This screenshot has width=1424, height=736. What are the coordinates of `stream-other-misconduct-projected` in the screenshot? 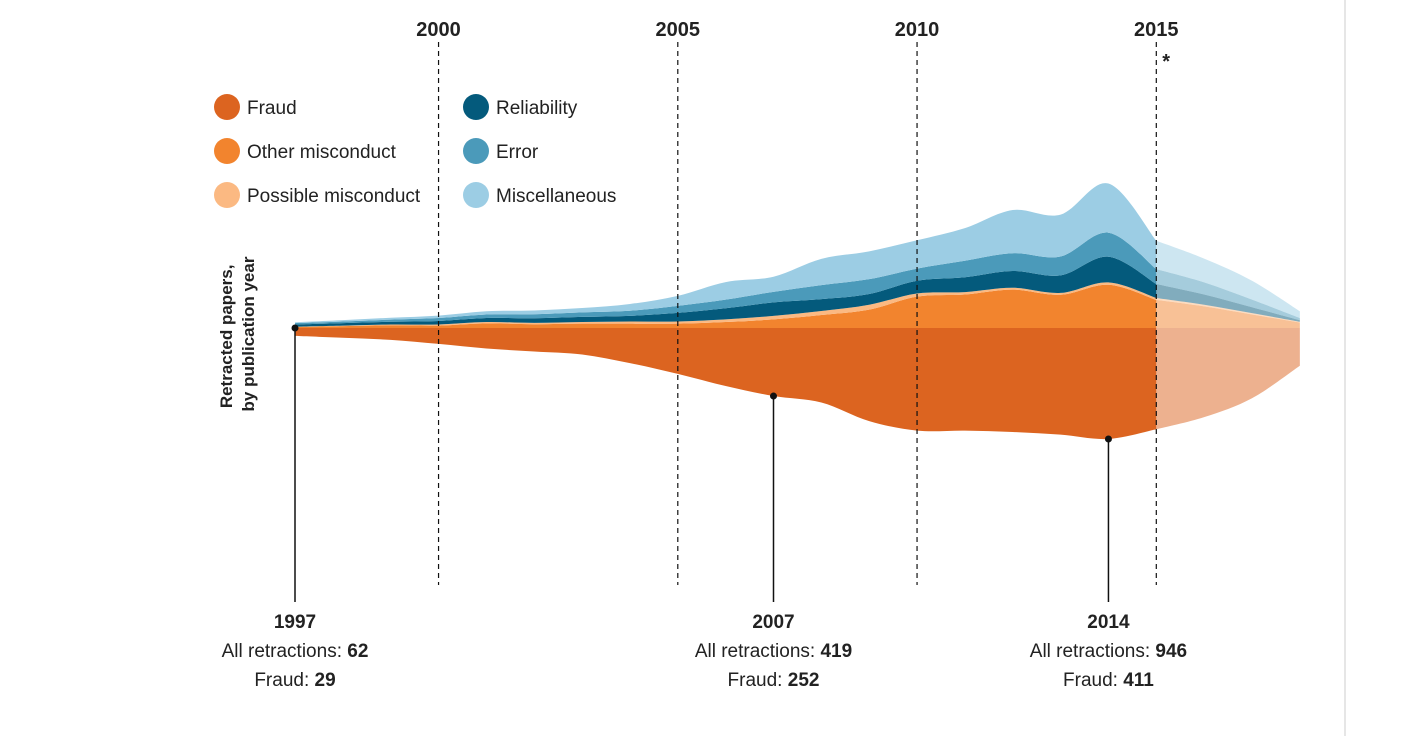 It's located at (1228, 313).